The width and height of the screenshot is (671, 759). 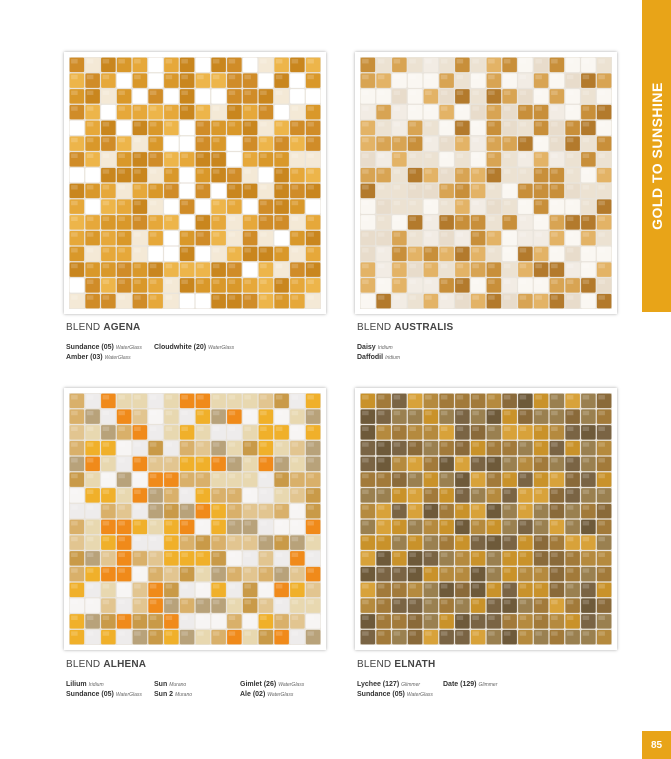 What do you see at coordinates (104, 695) in the screenshot?
I see `color-entry: Sundance (05) WaterGlass` at bounding box center [104, 695].